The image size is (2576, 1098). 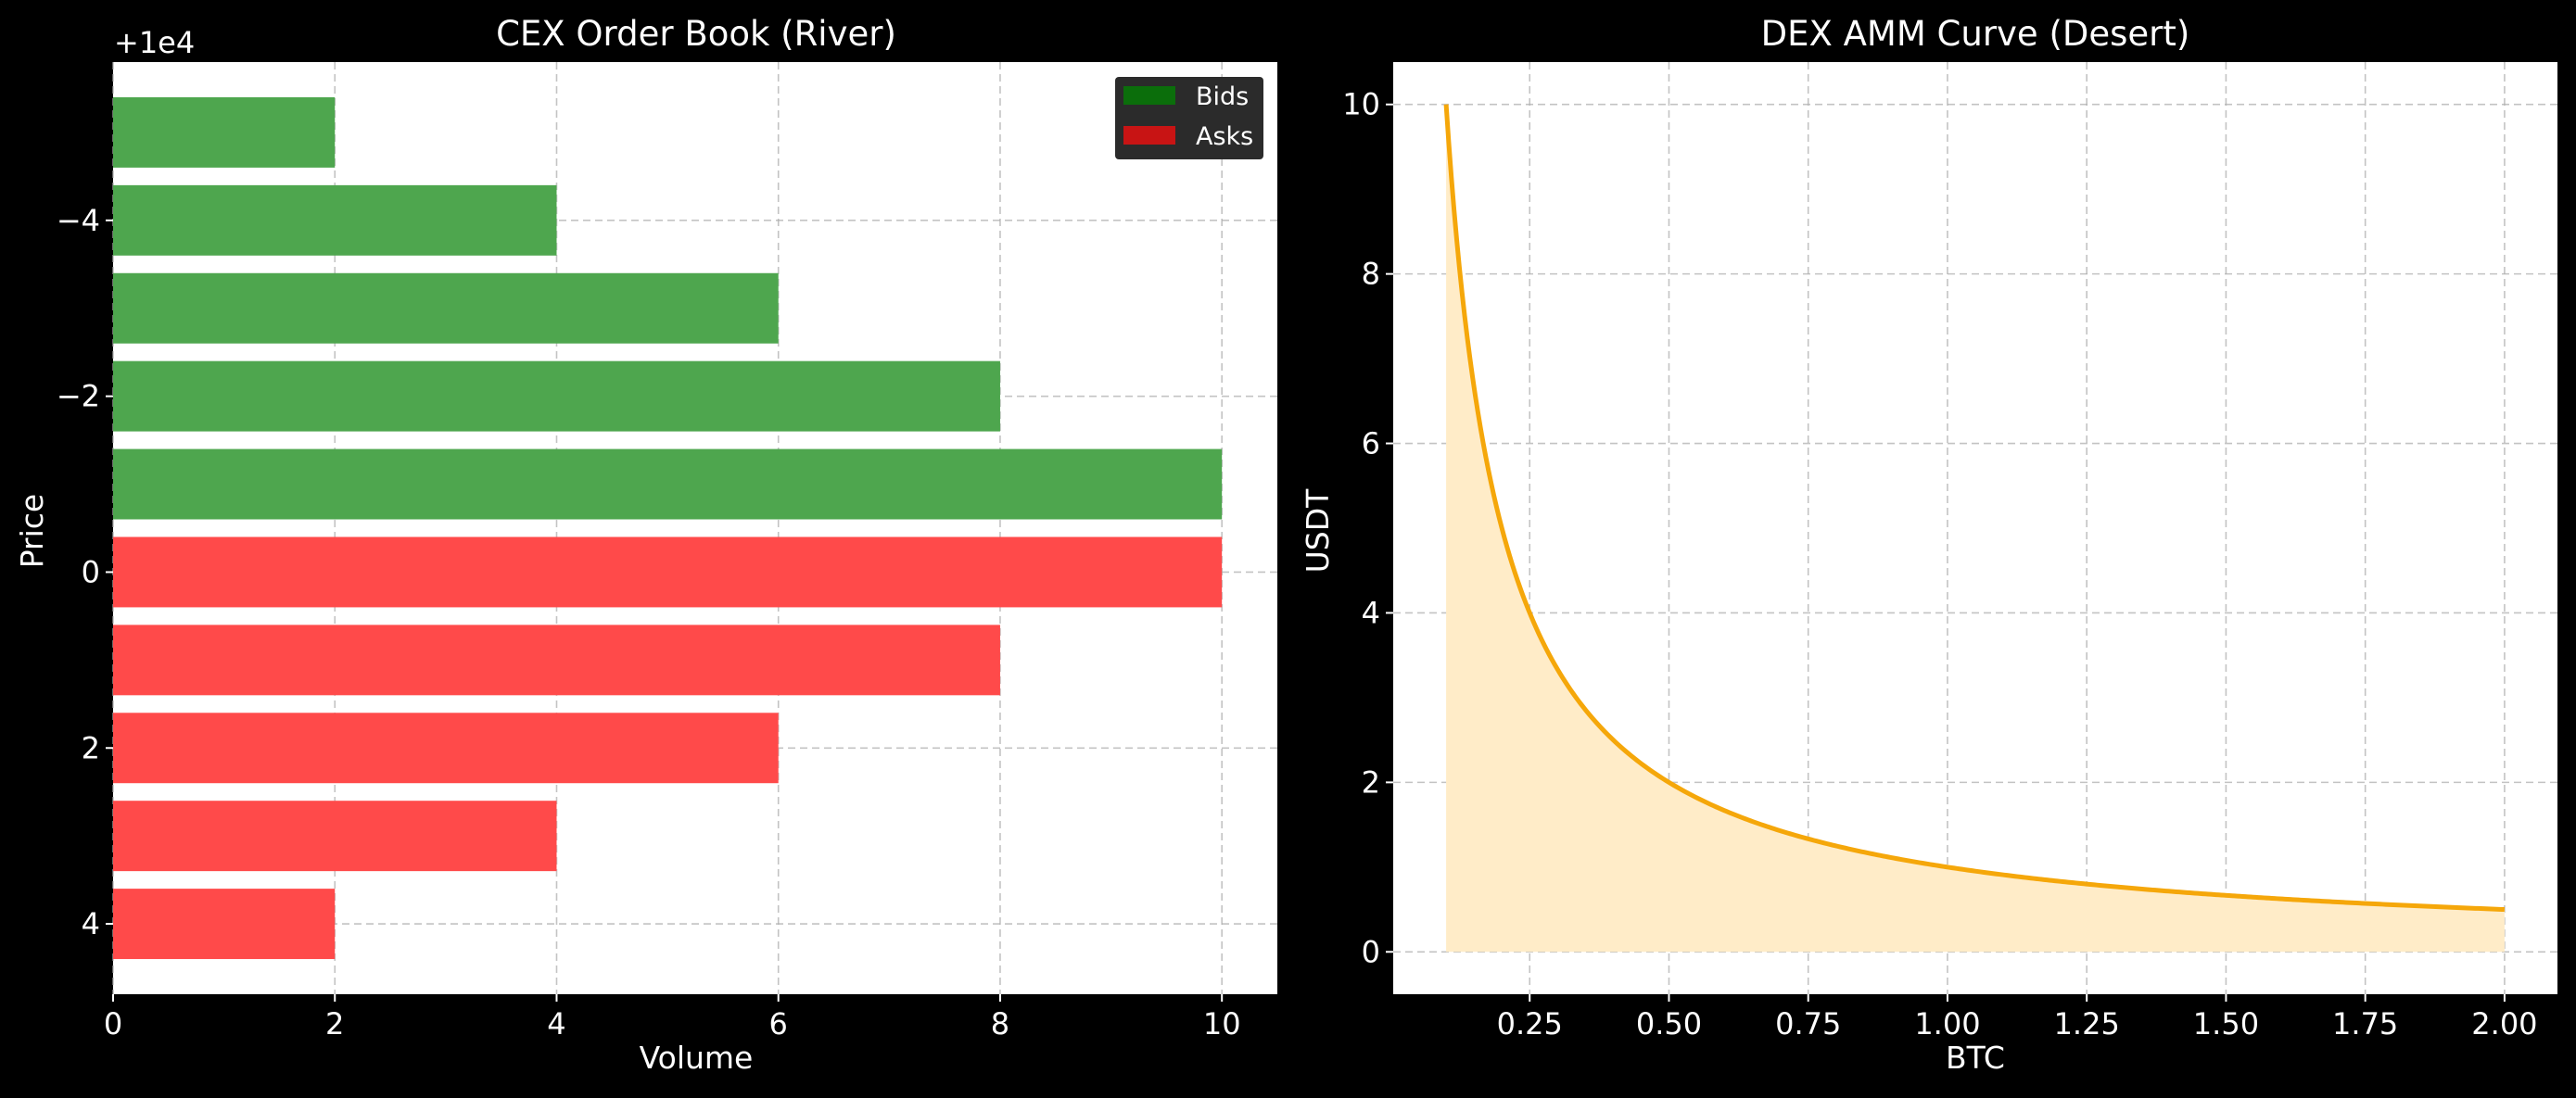 I want to click on x-tick-label: 0.50, so click(x=1669, y=1023).